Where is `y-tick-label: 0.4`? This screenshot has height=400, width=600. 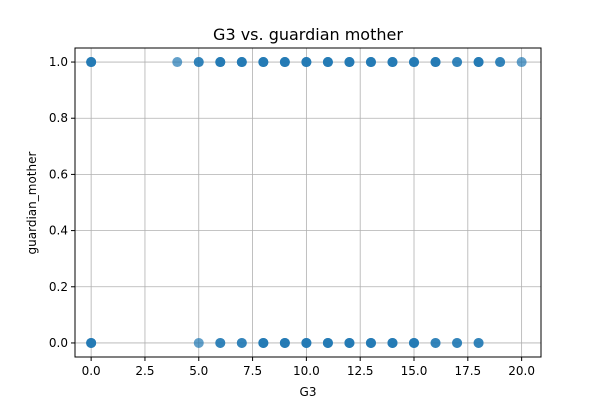
y-tick-label: 0.4 is located at coordinates (58, 231).